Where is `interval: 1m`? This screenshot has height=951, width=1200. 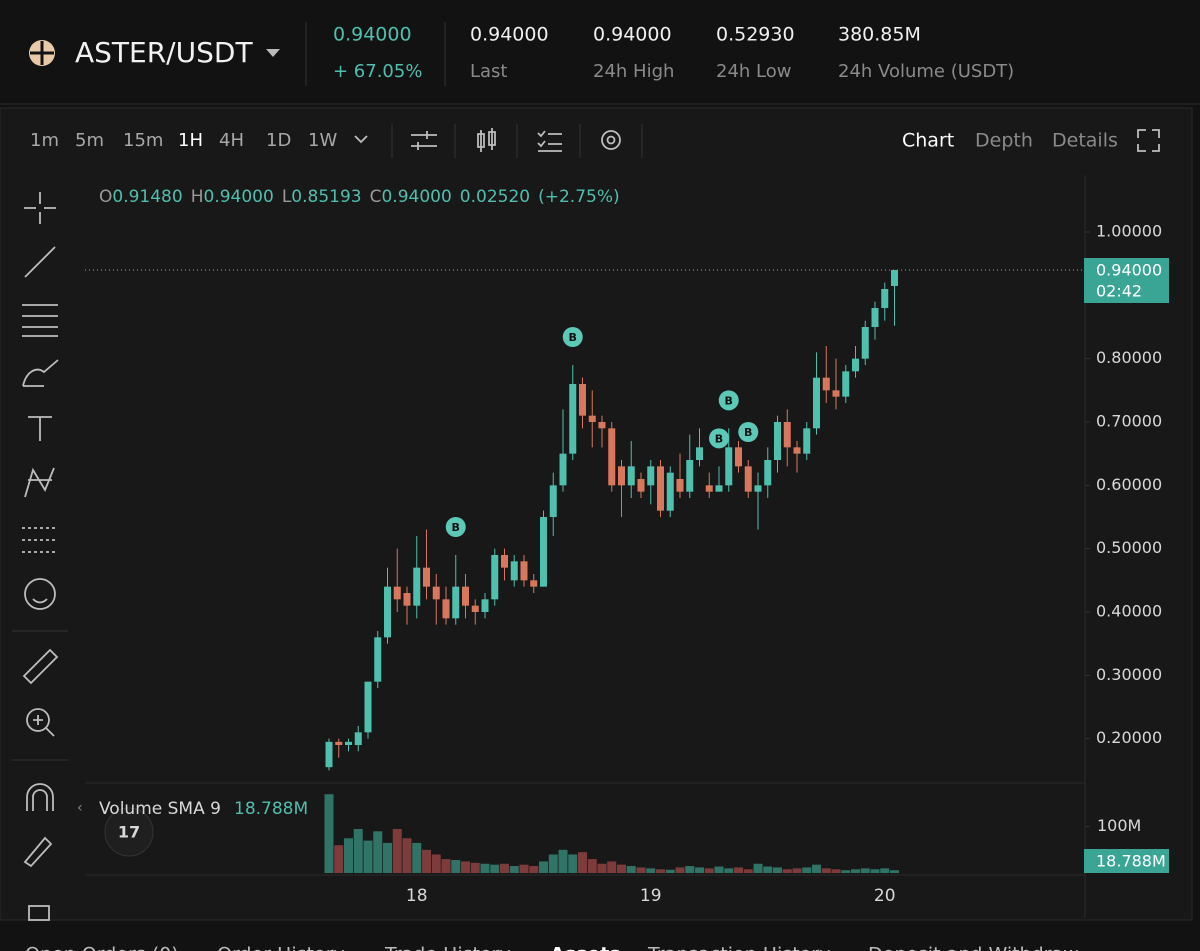
interval: 1m is located at coordinates (44, 140).